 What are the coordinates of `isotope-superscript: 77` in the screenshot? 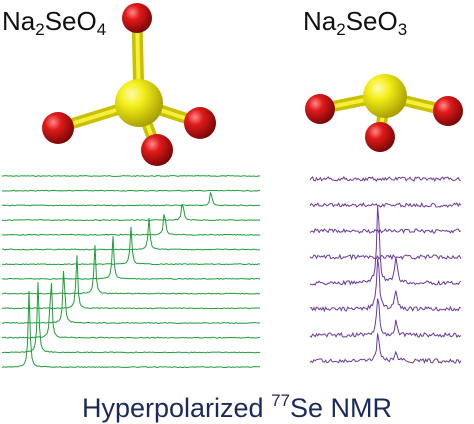 It's located at (280, 400).